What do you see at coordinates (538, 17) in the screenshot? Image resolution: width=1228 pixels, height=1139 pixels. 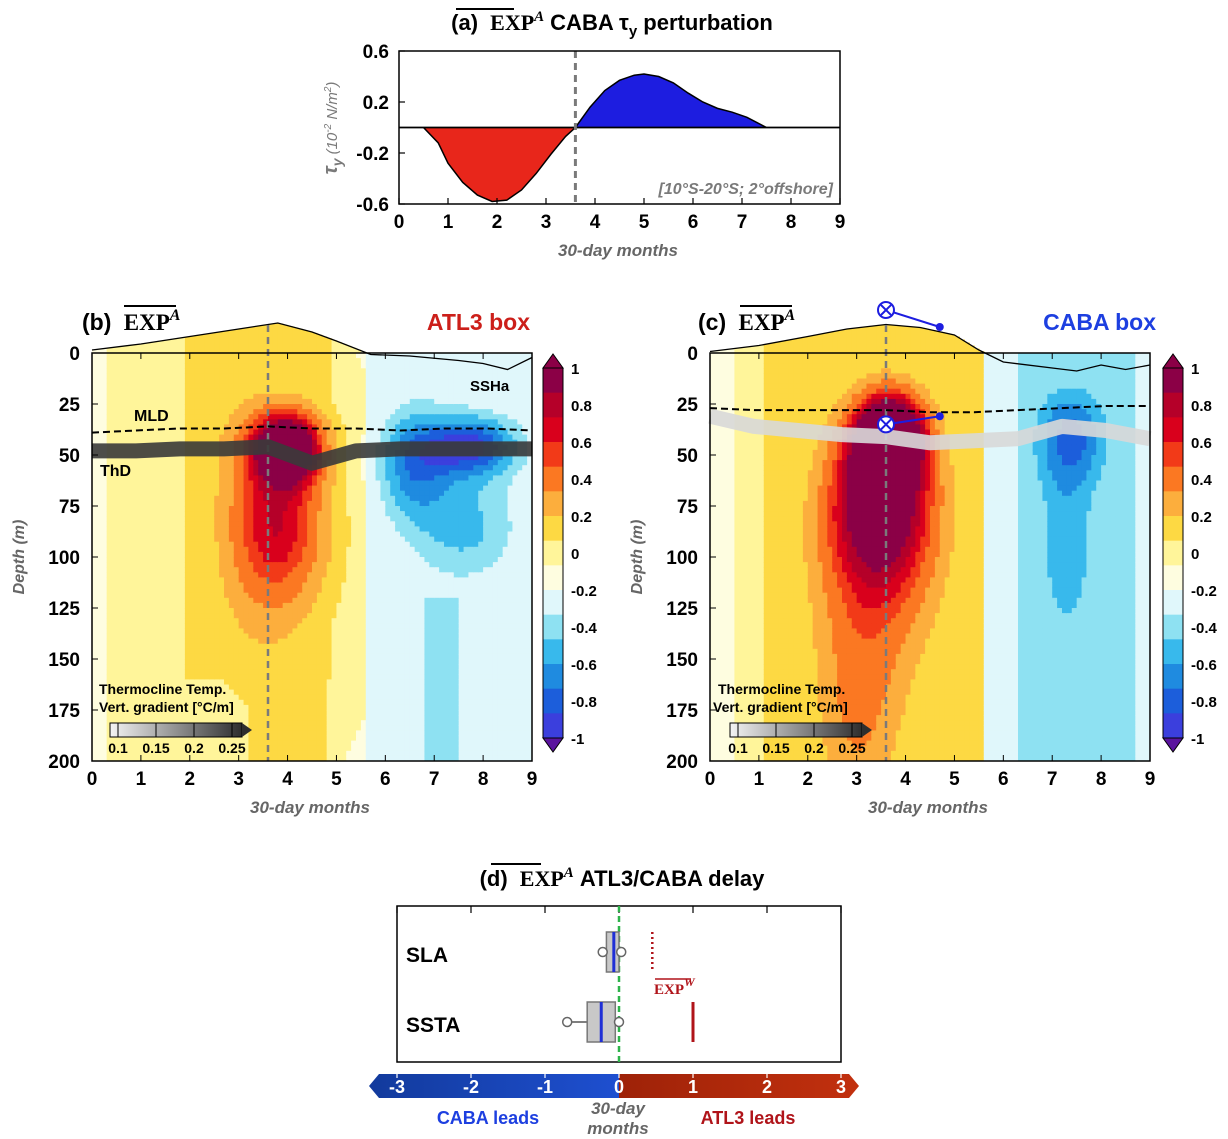 I see `panel-a-exp-sup: A` at bounding box center [538, 17].